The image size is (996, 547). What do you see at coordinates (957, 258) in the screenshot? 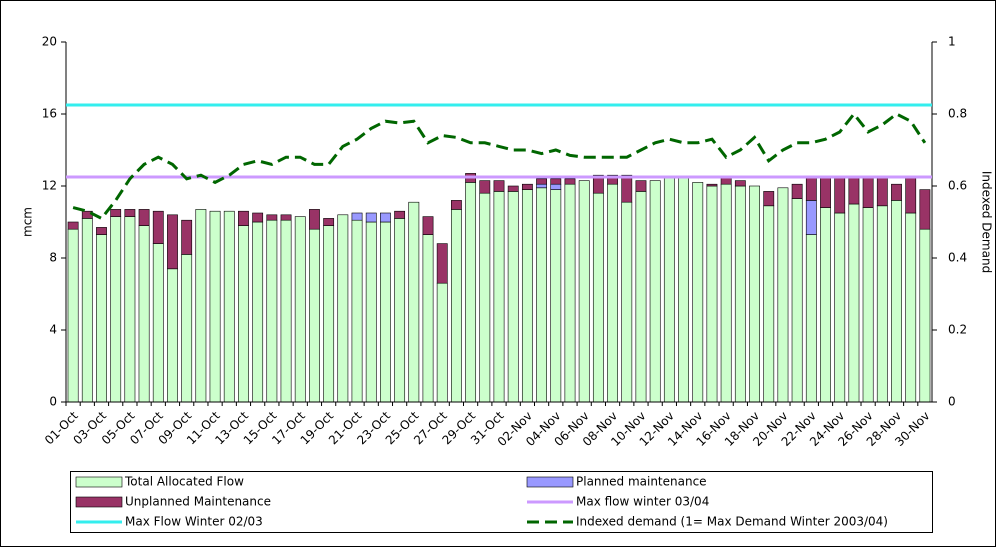
I see `y2-tick-label: 0.4` at bounding box center [957, 258].